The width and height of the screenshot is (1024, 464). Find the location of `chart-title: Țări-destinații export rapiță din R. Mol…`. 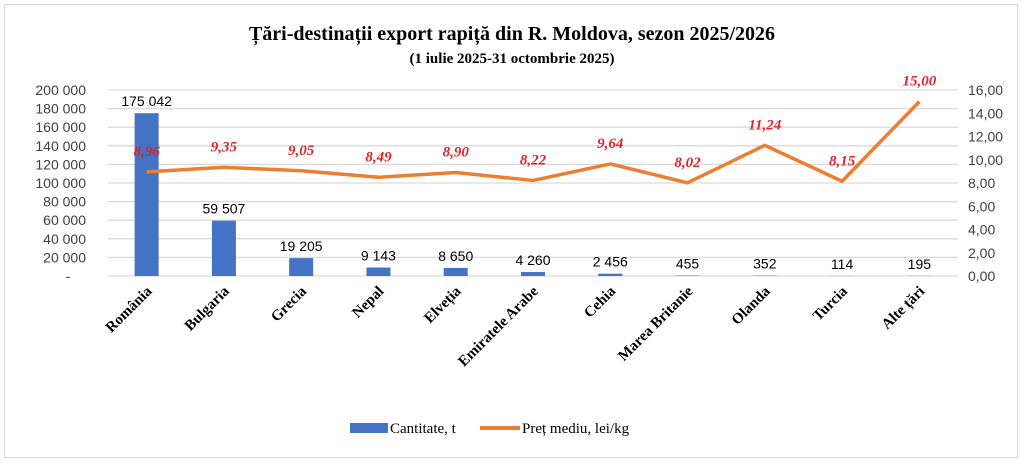

chart-title: Țări-destinații export rapiță din R. Mol… is located at coordinates (512, 34).